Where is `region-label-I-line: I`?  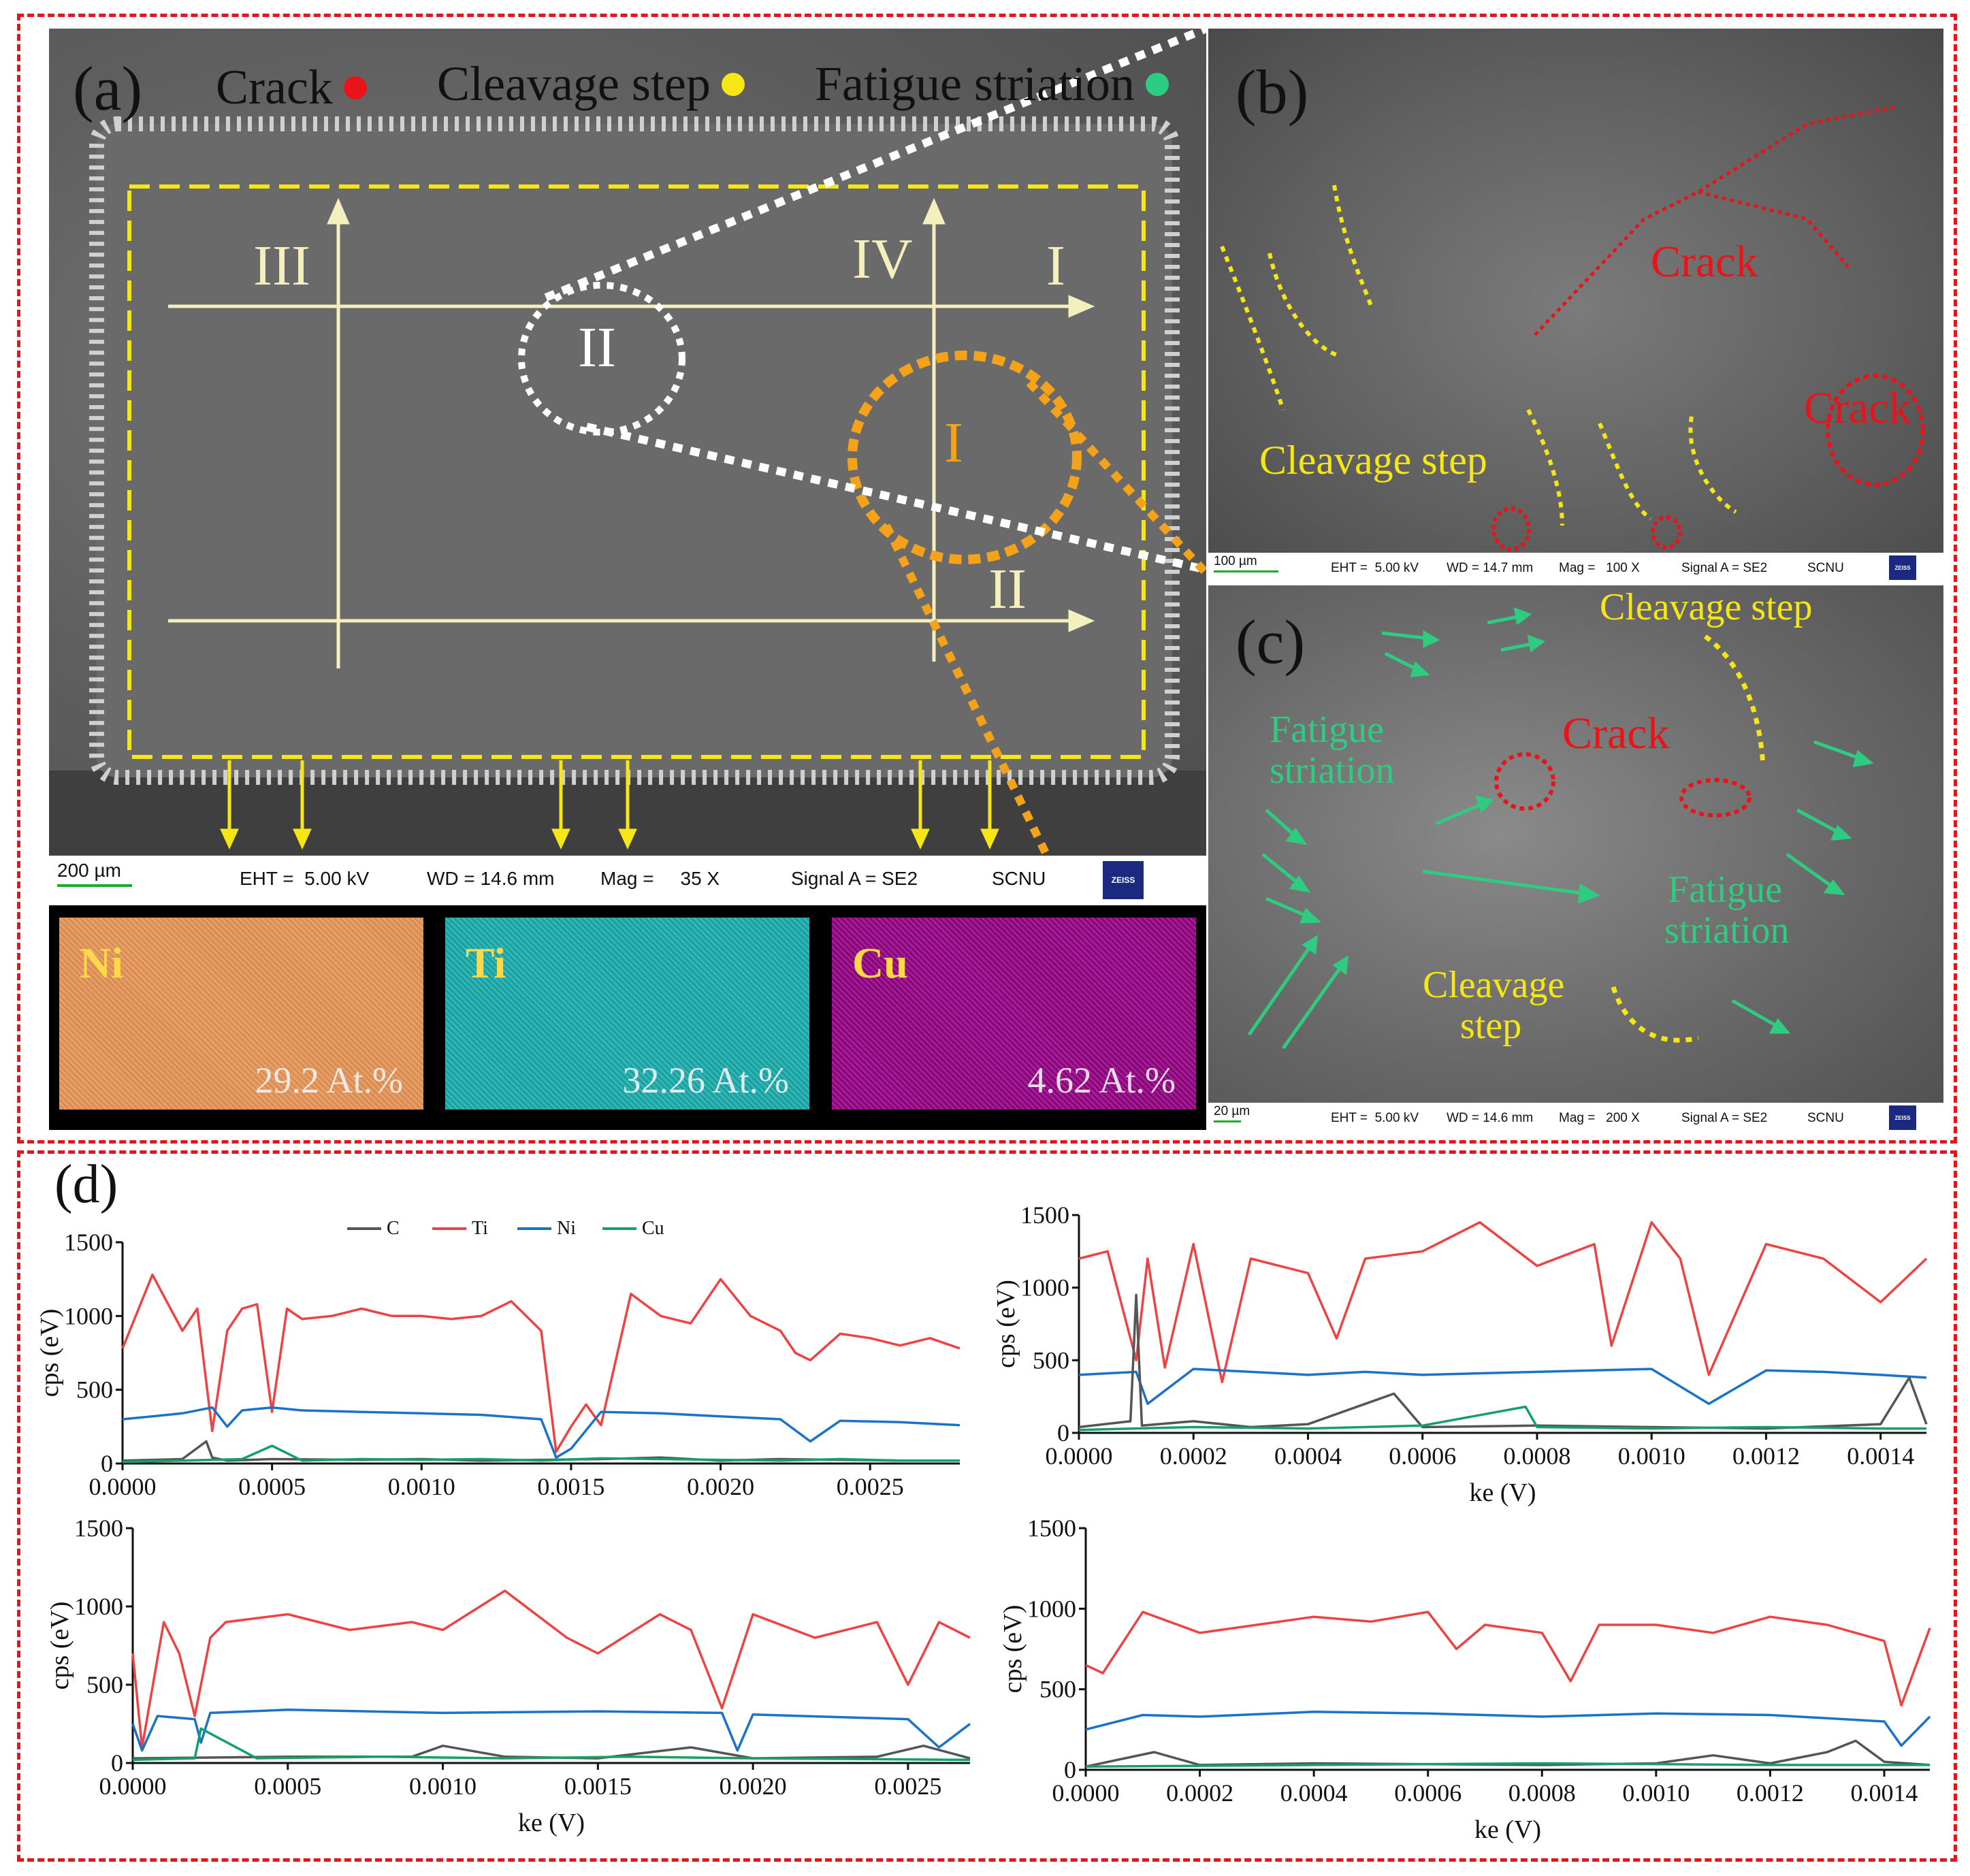
region-label-I-line: I is located at coordinates (1055, 266).